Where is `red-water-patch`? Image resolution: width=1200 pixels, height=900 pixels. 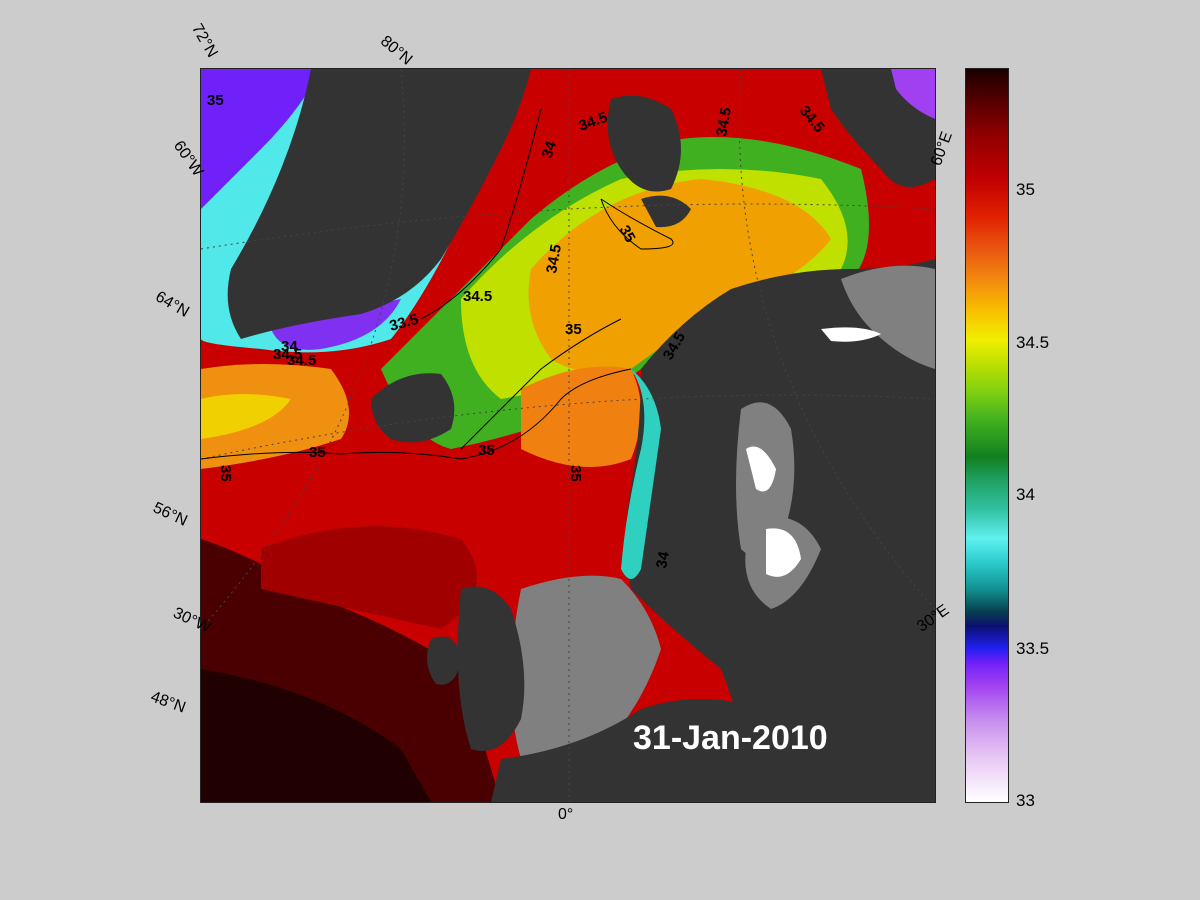
red-water-patch is located at coordinates (369, 577).